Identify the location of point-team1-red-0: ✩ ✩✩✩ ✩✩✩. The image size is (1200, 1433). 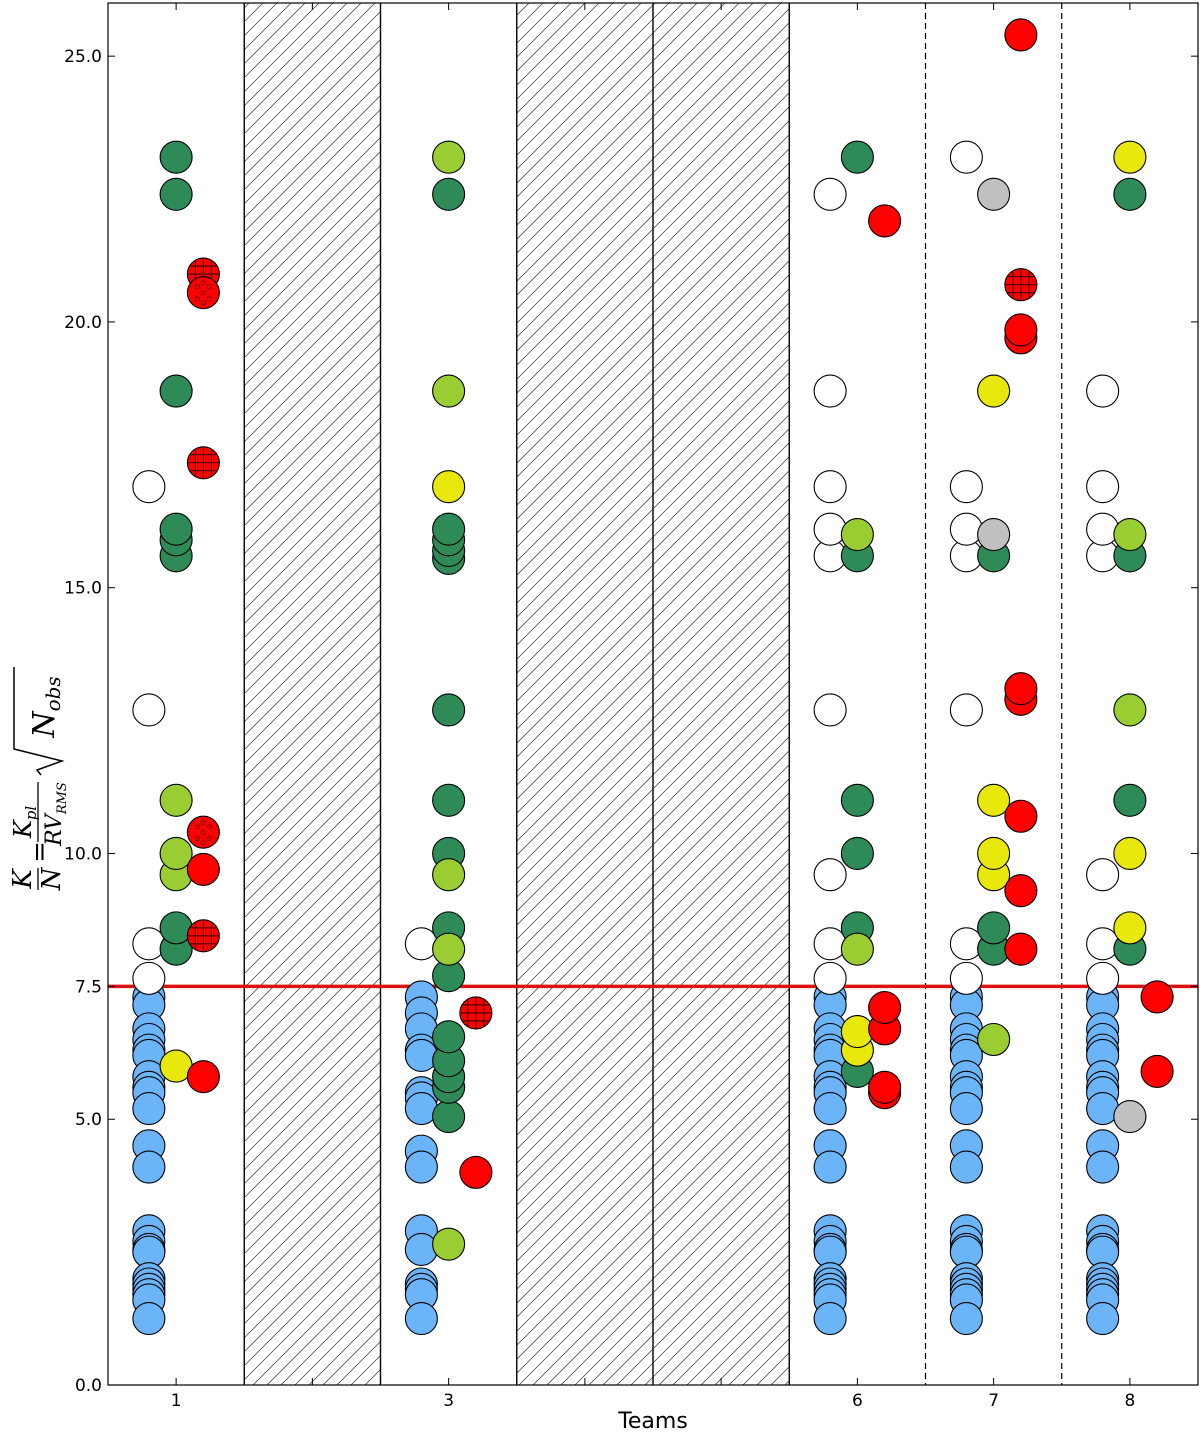
(203, 832).